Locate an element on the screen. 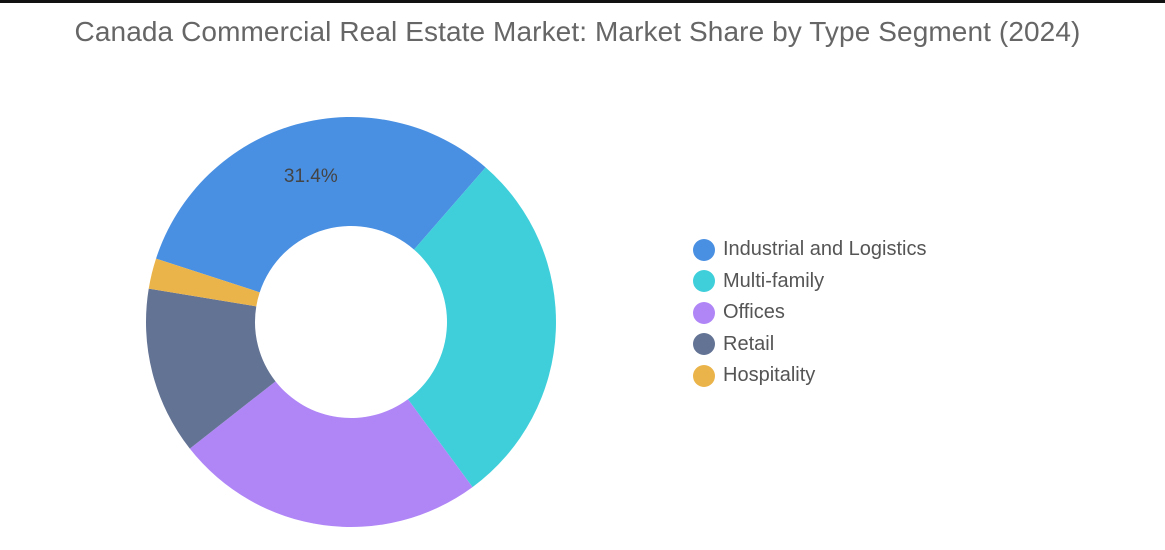  legend-label: Retail is located at coordinates (749, 343).